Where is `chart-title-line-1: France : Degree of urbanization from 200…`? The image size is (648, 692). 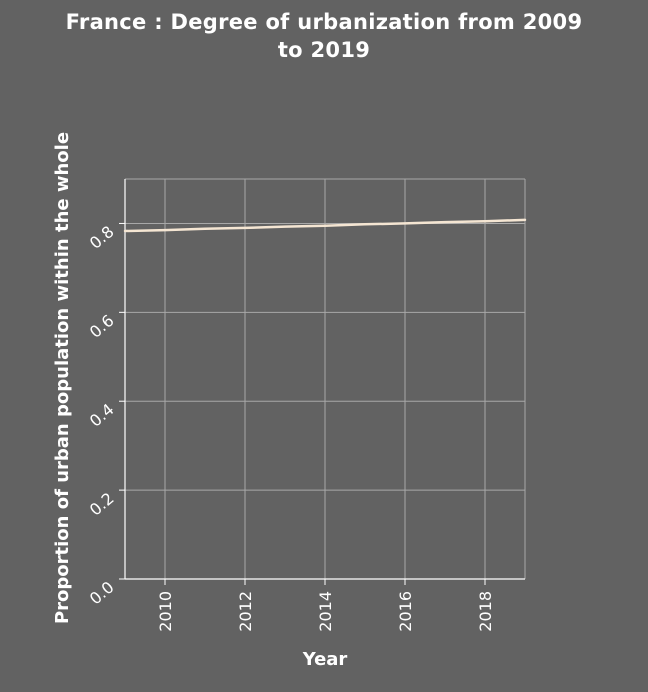 chart-title-line-1: France : Degree of urbanization from 200… is located at coordinates (324, 22).